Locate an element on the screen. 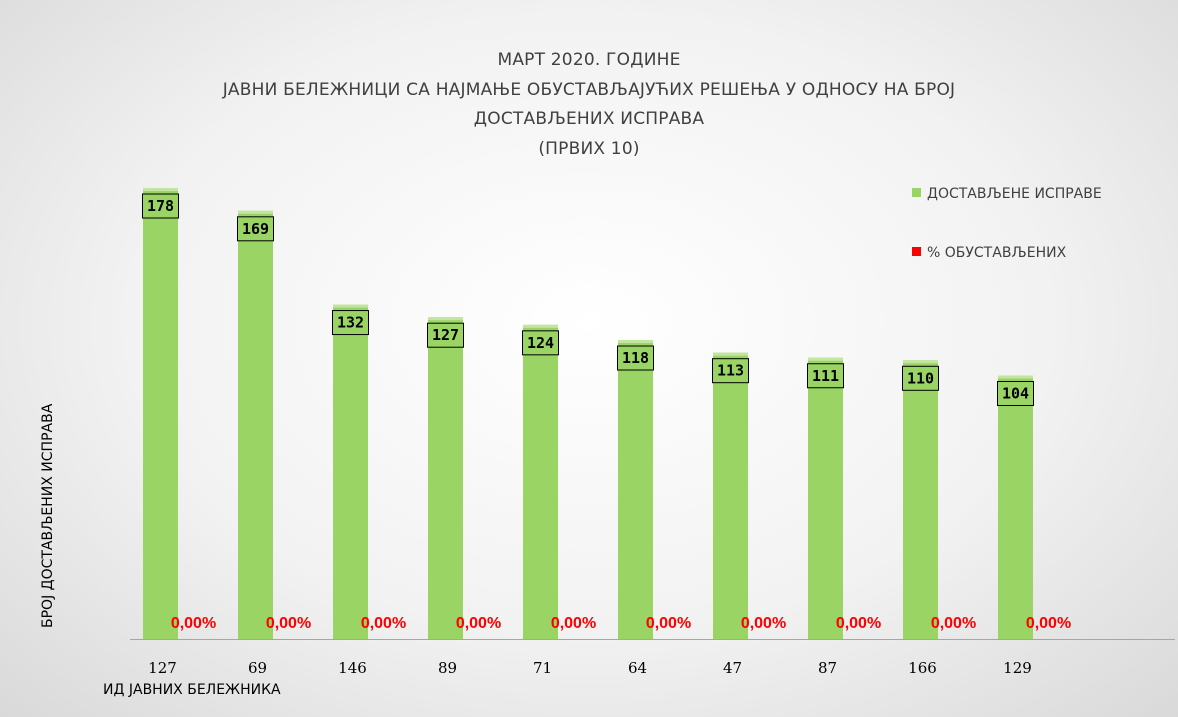 The width and height of the screenshot is (1178, 717). legend-label-suspended: % ОБУСТАВЉЕНИХ is located at coordinates (997, 253).